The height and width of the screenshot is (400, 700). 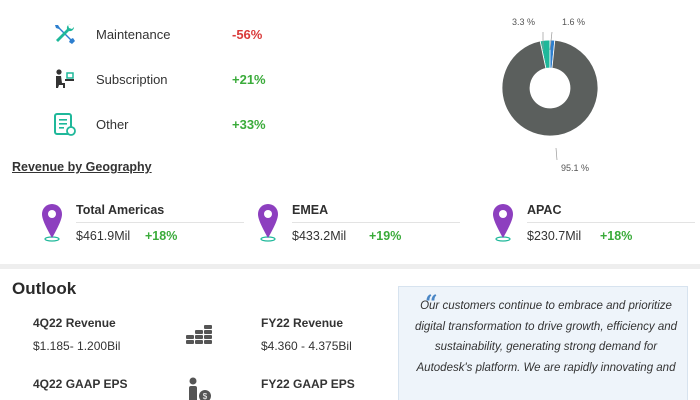 I want to click on geo-value: $461.9Mil, so click(x=103, y=236).